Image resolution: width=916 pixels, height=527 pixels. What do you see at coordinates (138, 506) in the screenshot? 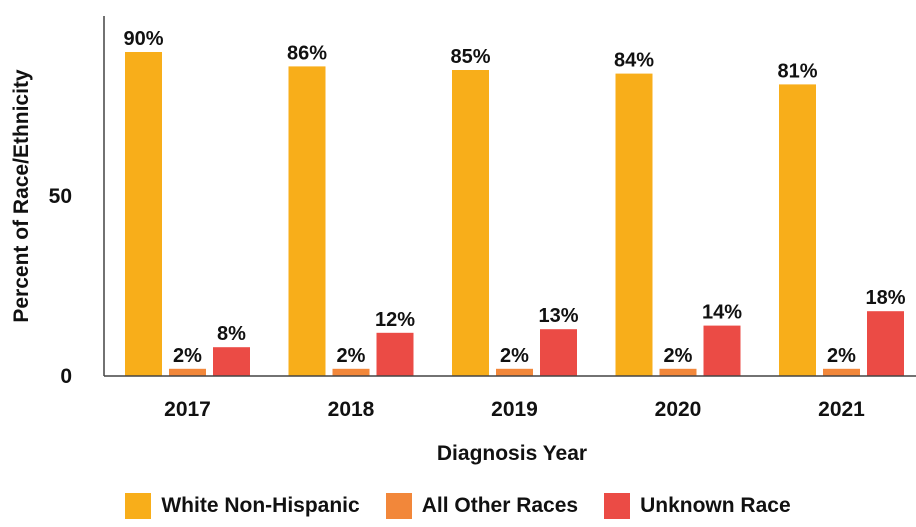
I see `legend-swatch-white-non-hispanic` at bounding box center [138, 506].